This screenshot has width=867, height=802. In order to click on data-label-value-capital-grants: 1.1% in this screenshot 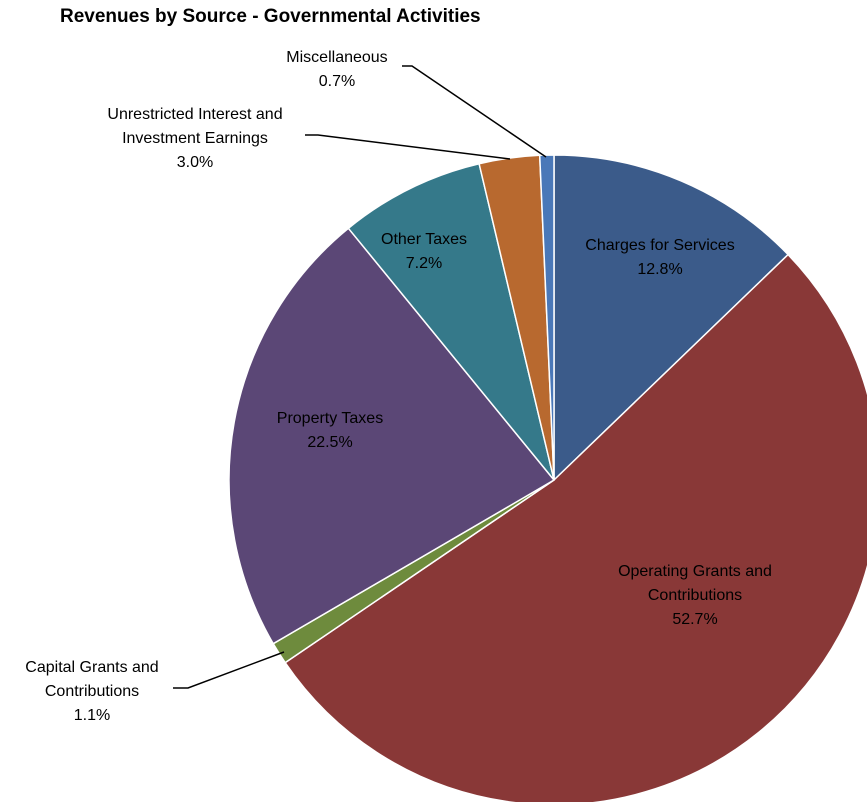, I will do `click(92, 715)`.